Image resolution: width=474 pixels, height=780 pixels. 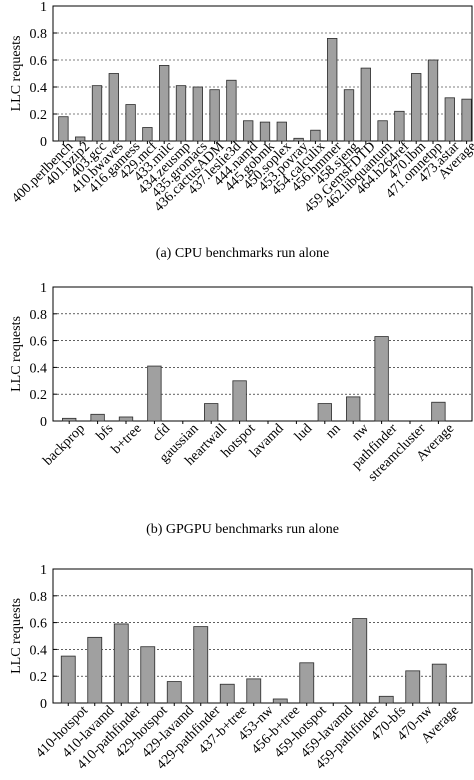 I want to click on bar-cfd, so click(x=154, y=393).